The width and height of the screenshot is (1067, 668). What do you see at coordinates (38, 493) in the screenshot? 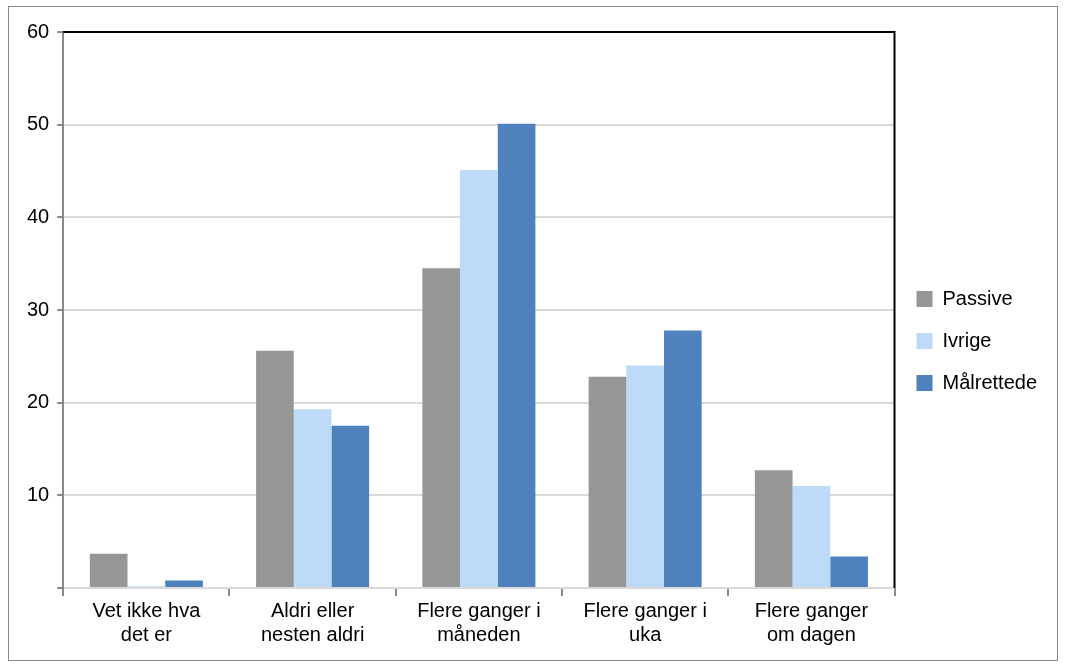
I see `y-tick-label: 10` at bounding box center [38, 493].